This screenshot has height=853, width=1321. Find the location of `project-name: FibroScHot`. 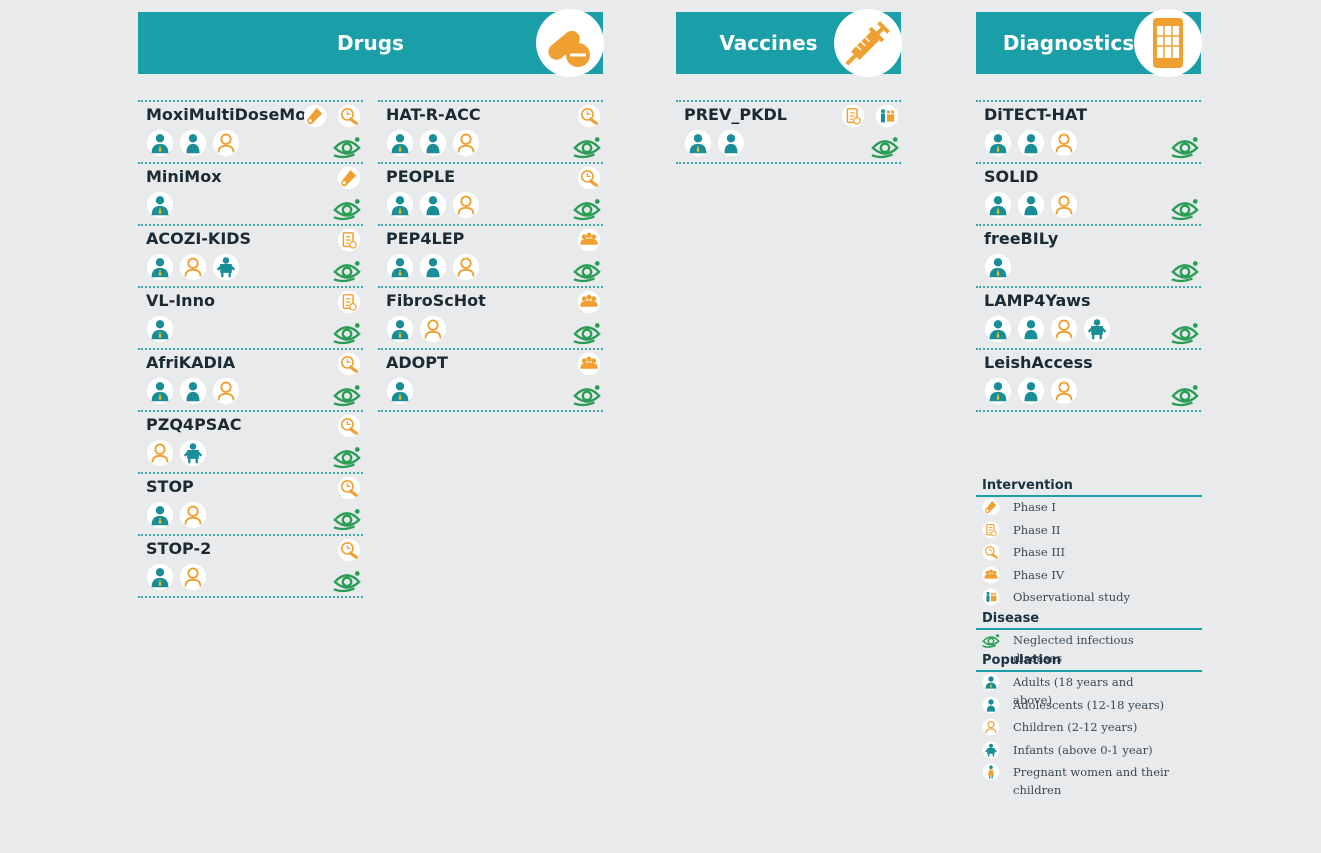

project-name: FibroScHot is located at coordinates (436, 300).